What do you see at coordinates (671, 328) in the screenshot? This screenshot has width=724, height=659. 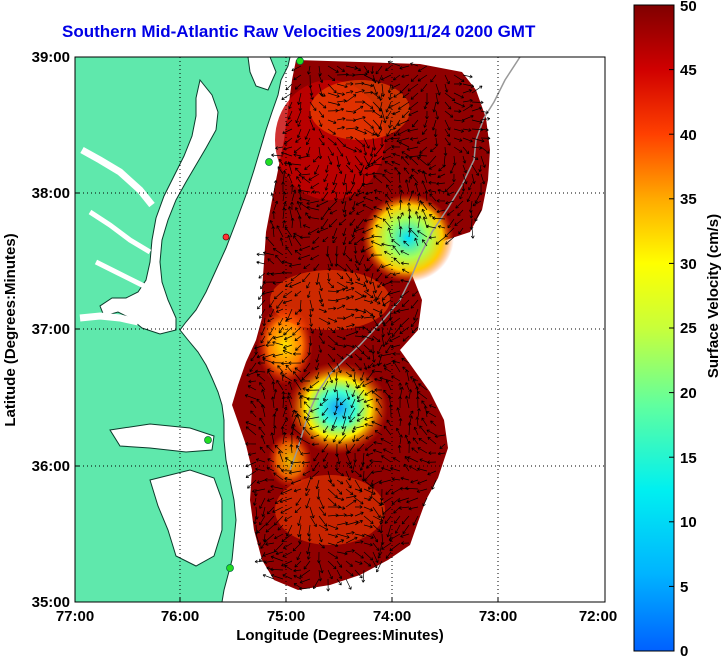 I see `colorbar-ticks` at bounding box center [671, 328].